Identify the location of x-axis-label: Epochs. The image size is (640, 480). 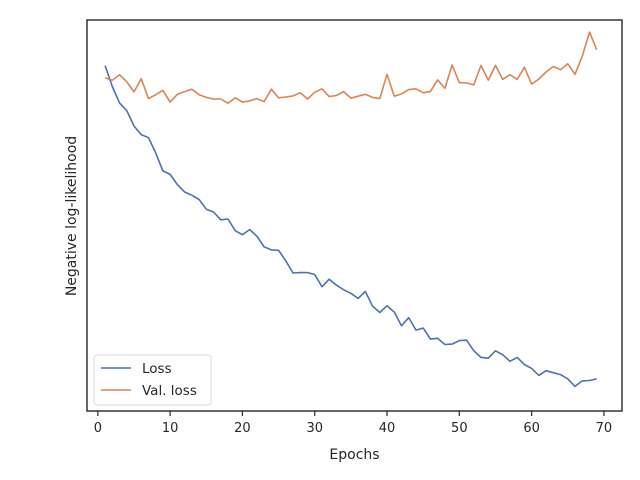
(354, 455).